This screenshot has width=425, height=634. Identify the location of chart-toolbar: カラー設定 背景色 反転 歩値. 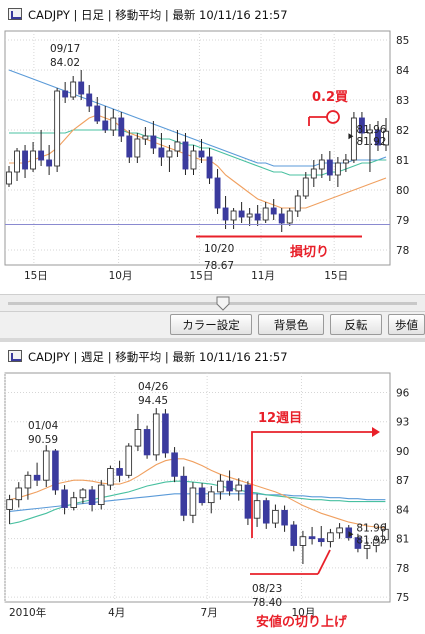
(212, 325).